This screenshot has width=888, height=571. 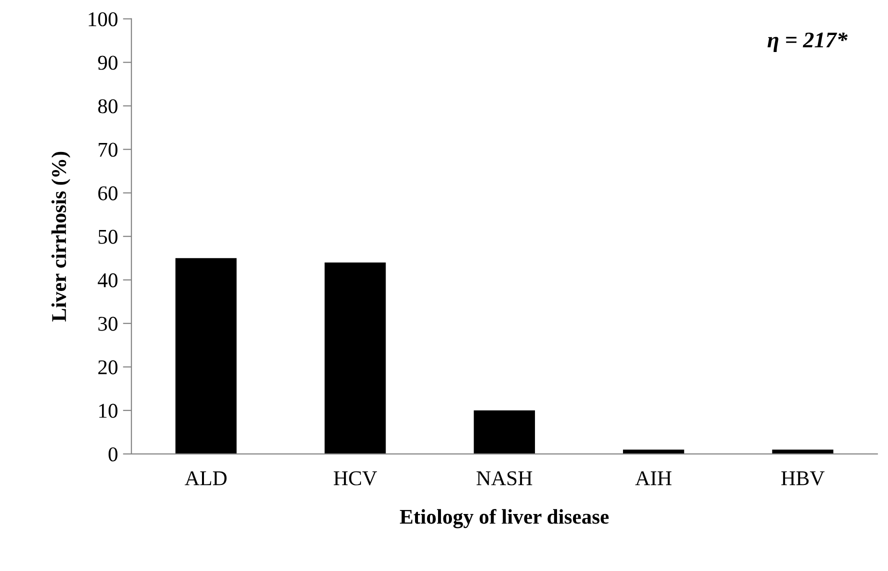 What do you see at coordinates (108, 149) in the screenshot?
I see `y-tick-label: 70` at bounding box center [108, 149].